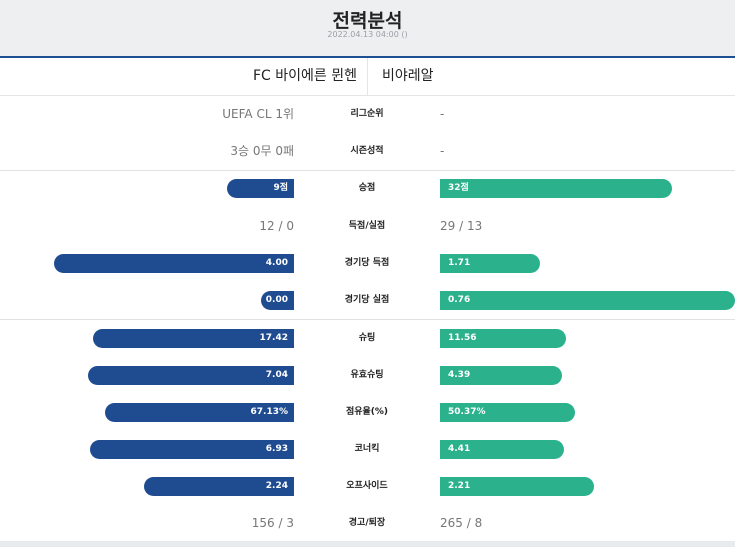 The height and width of the screenshot is (547, 735). I want to click on stat-row: 시즌성적 3승 0무 0패 -, so click(367, 151).